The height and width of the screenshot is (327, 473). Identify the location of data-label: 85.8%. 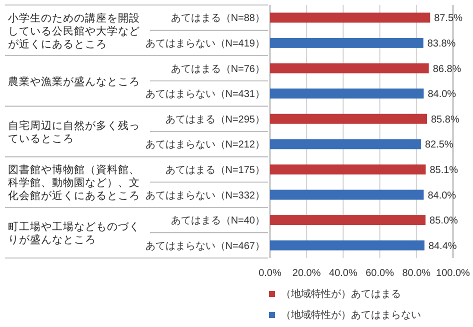
(445, 120).